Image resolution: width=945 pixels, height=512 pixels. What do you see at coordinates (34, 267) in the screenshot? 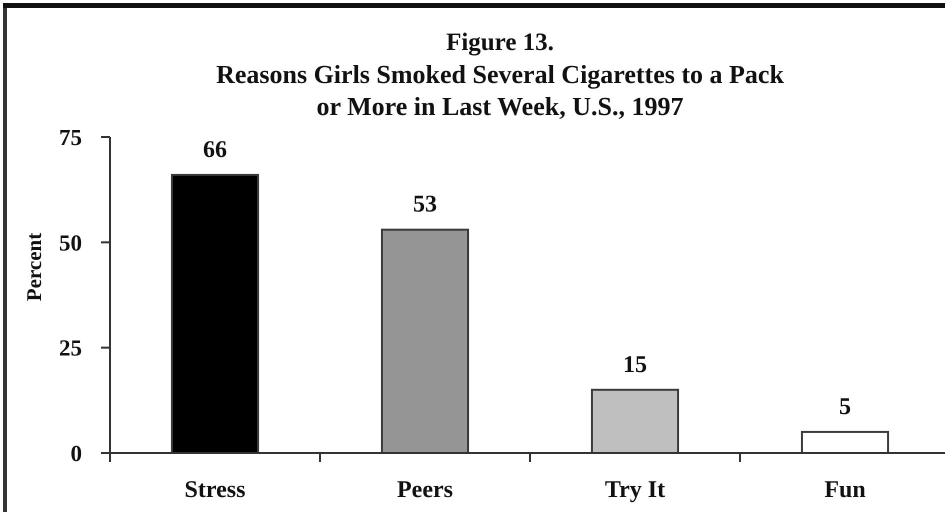
I see `y-axis-title: Percent` at bounding box center [34, 267].